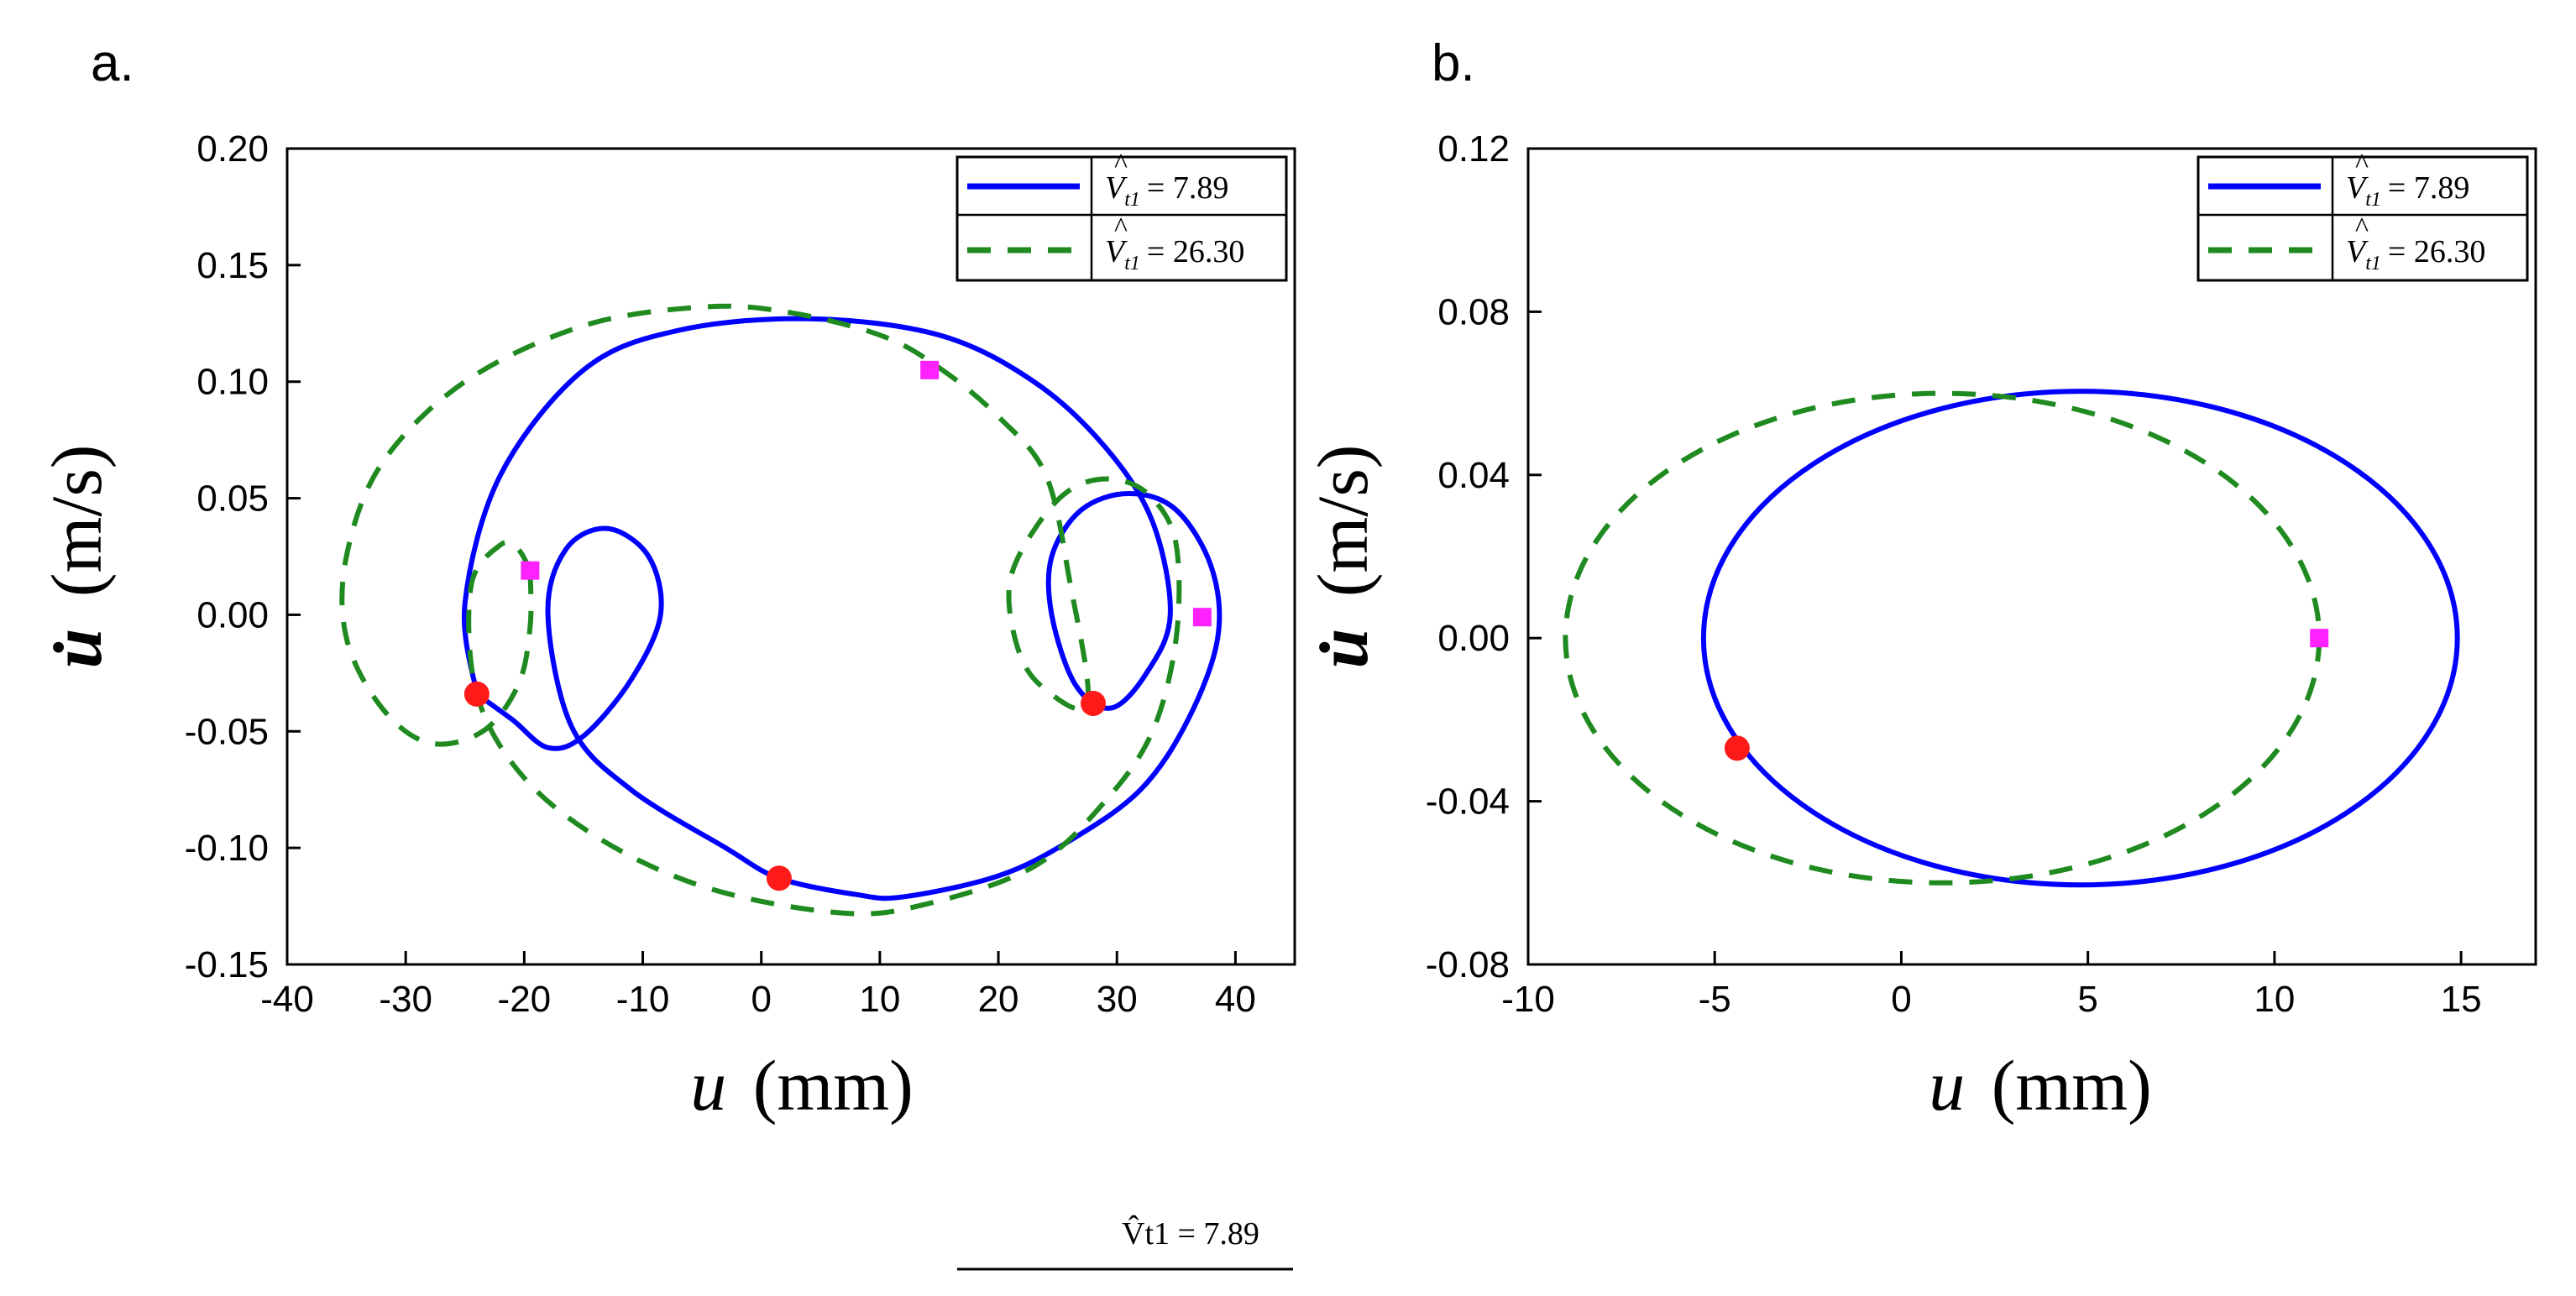  I want to click on x-tick-label: -20, so click(525, 999).